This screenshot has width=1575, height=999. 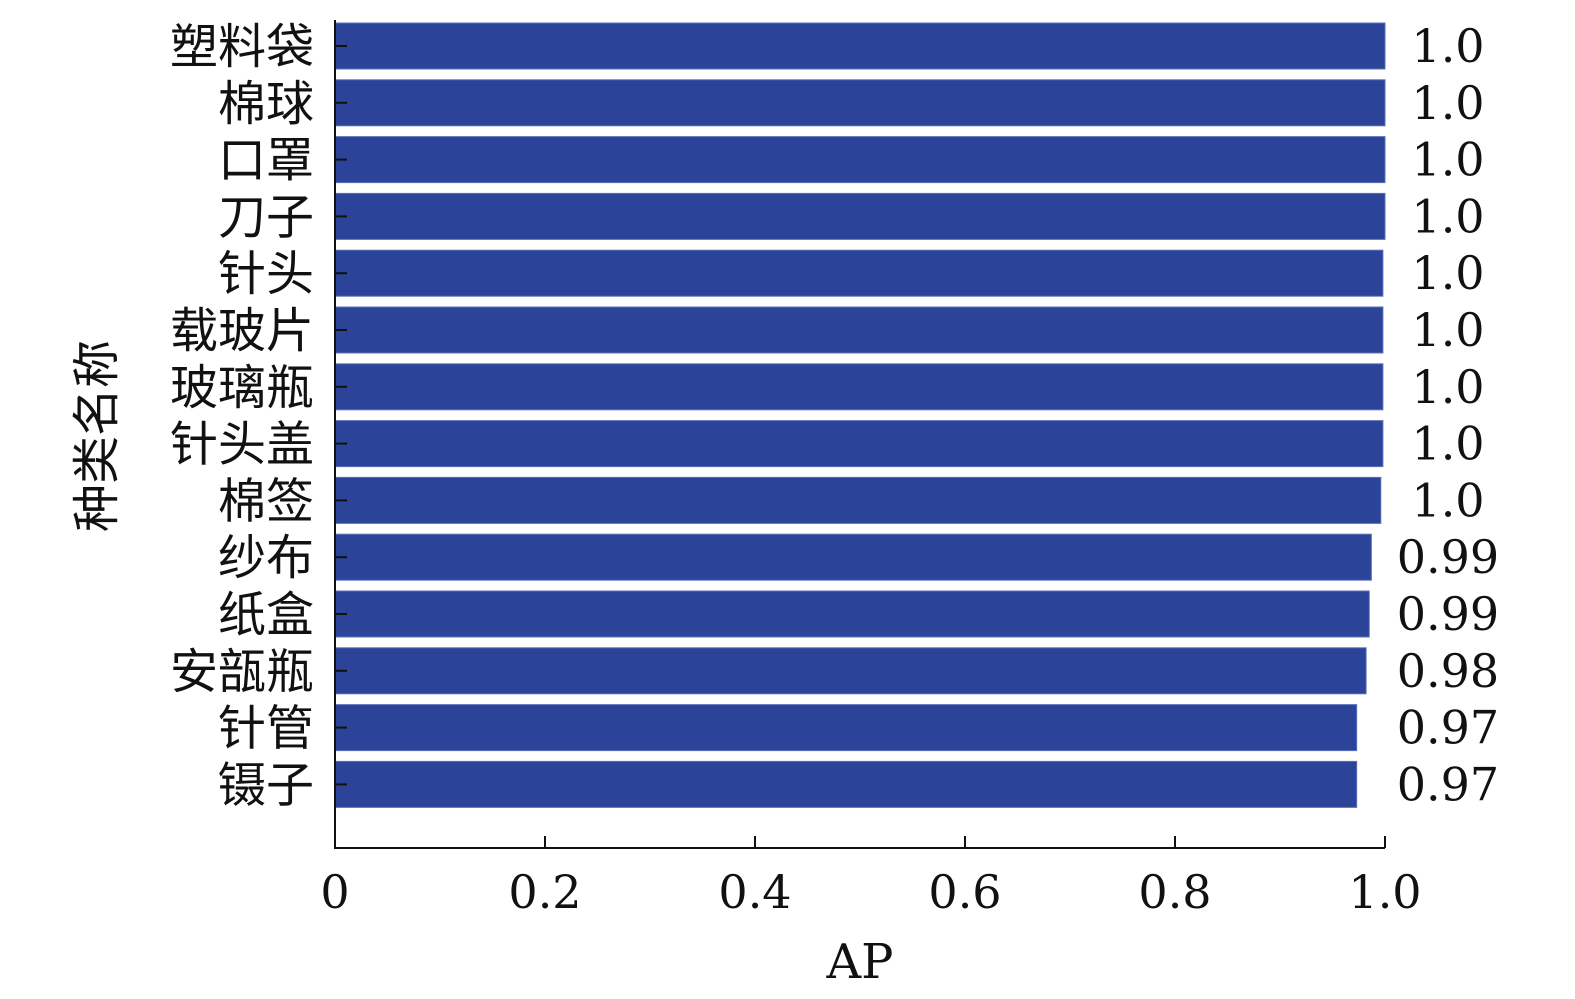 I want to click on category-label-2: 口罩, so click(x=266, y=161).